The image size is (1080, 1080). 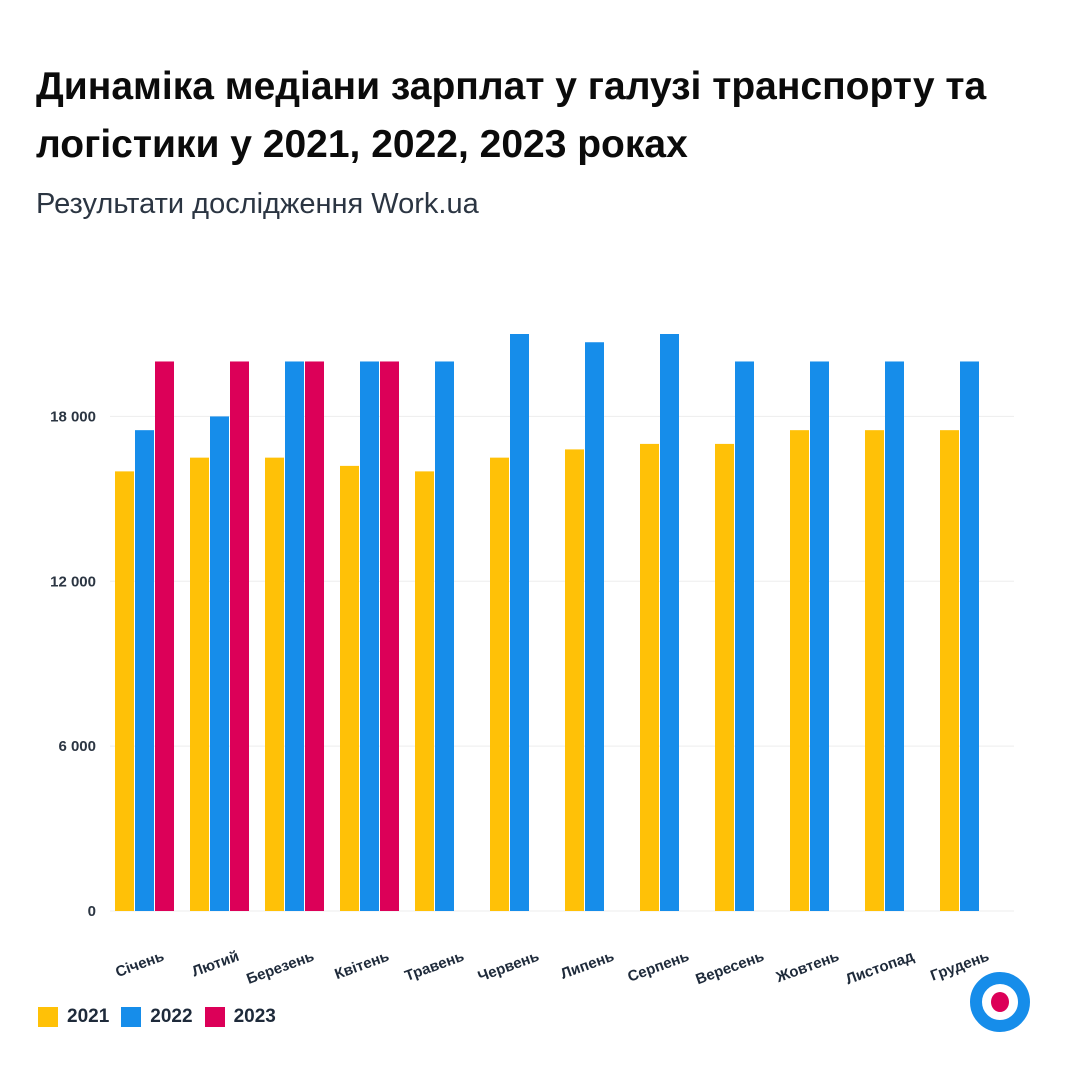 I want to click on x-tick-label: Березень, so click(x=280, y=968).